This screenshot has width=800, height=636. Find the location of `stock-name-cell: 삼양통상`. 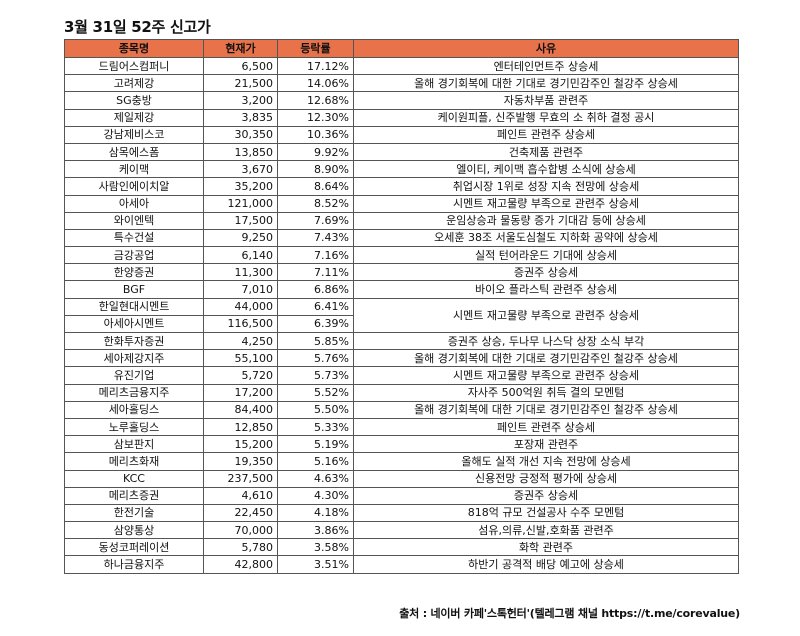

stock-name-cell: 삼양통상 is located at coordinates (134, 530).